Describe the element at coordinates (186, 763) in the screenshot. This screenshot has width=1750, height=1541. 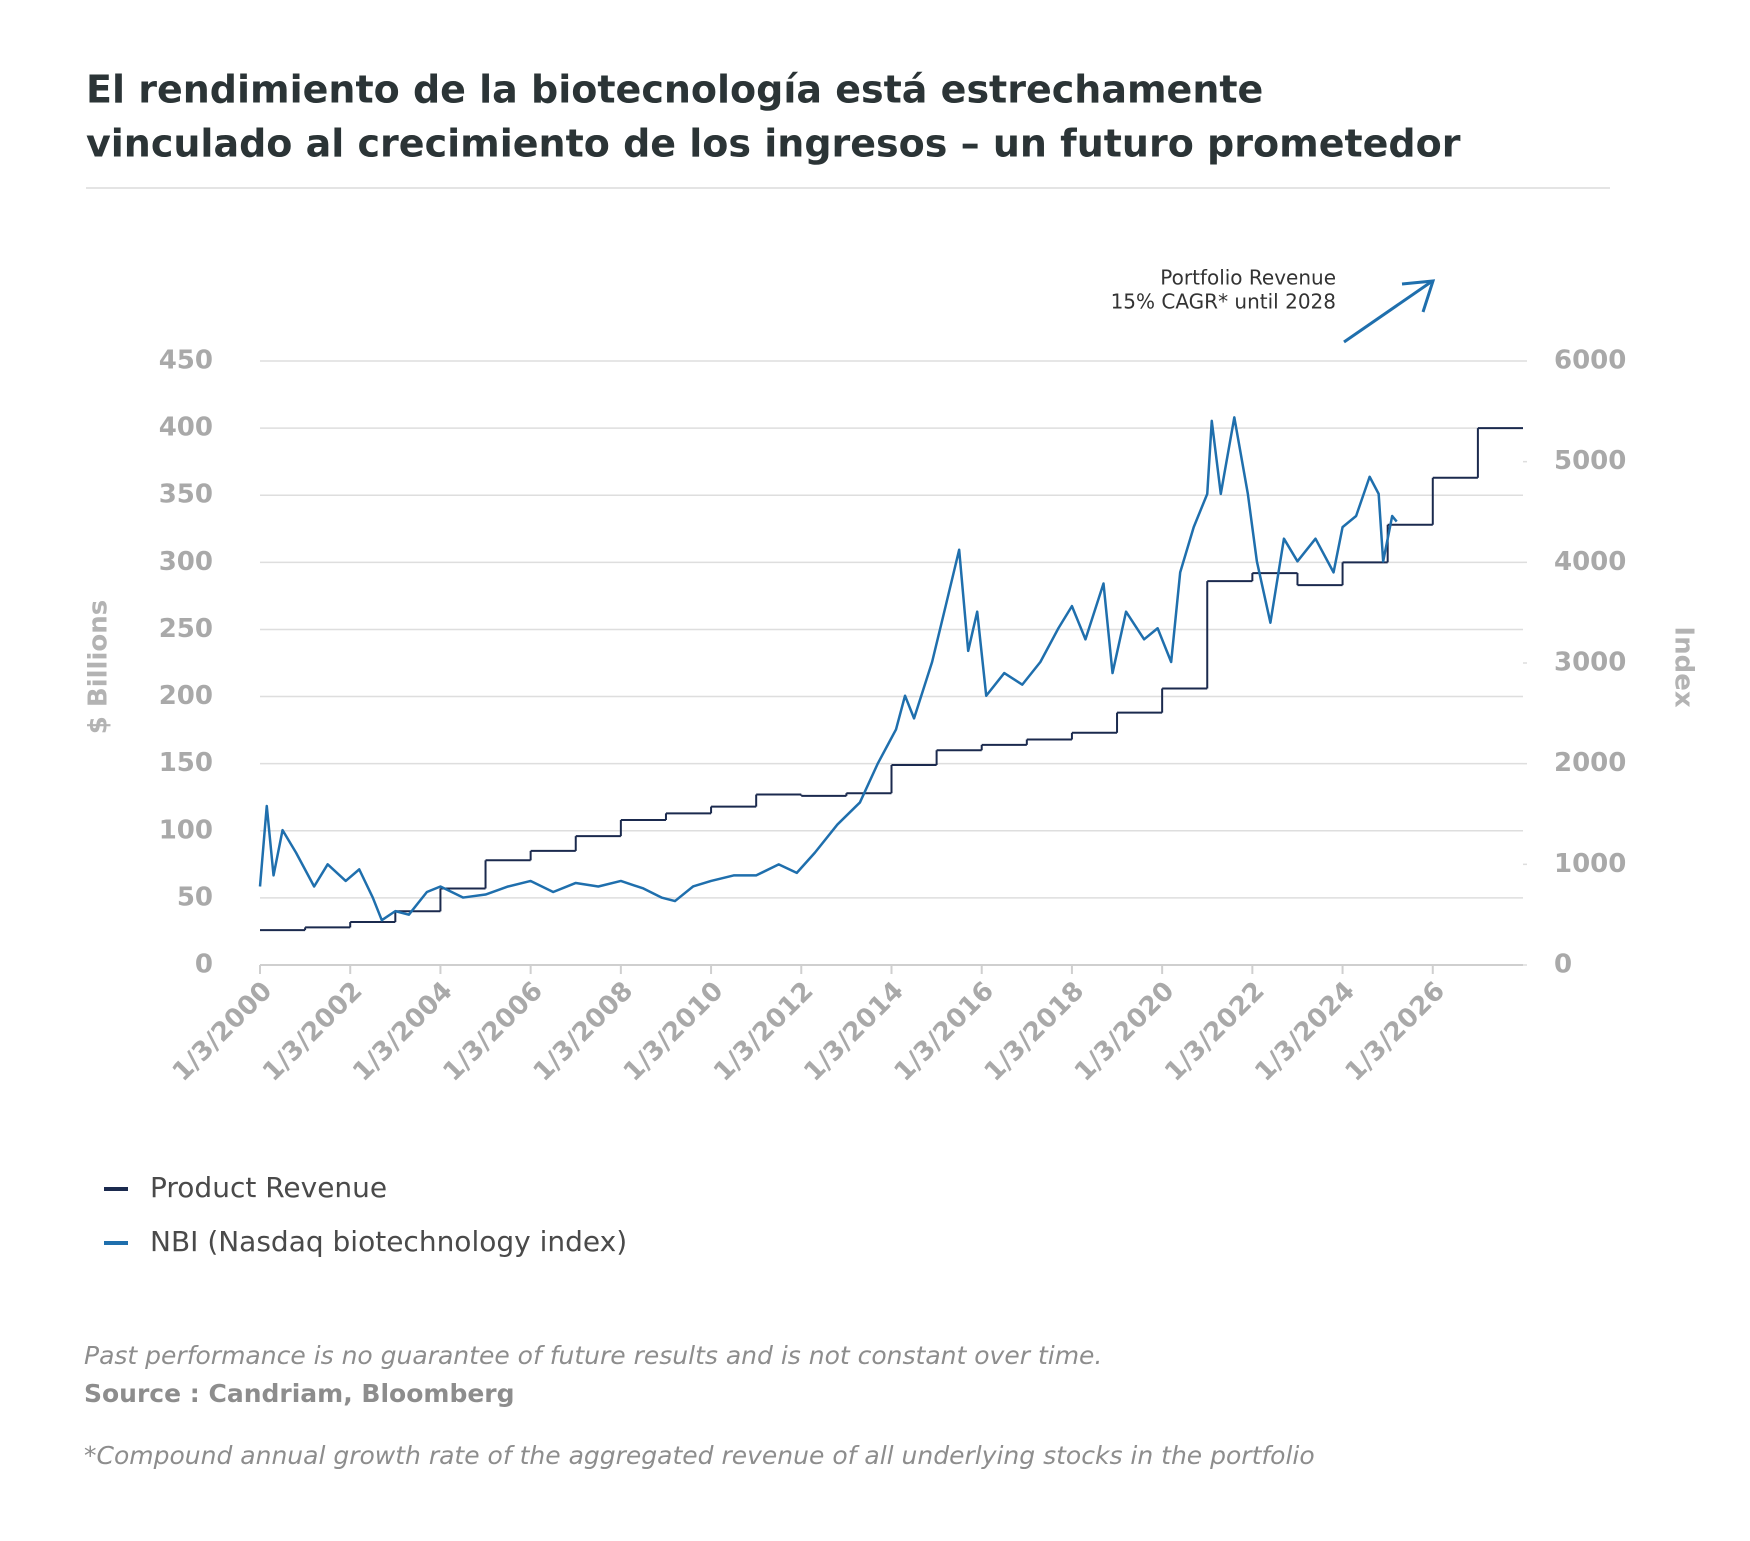
I see `y-tick-label: 150` at that location.